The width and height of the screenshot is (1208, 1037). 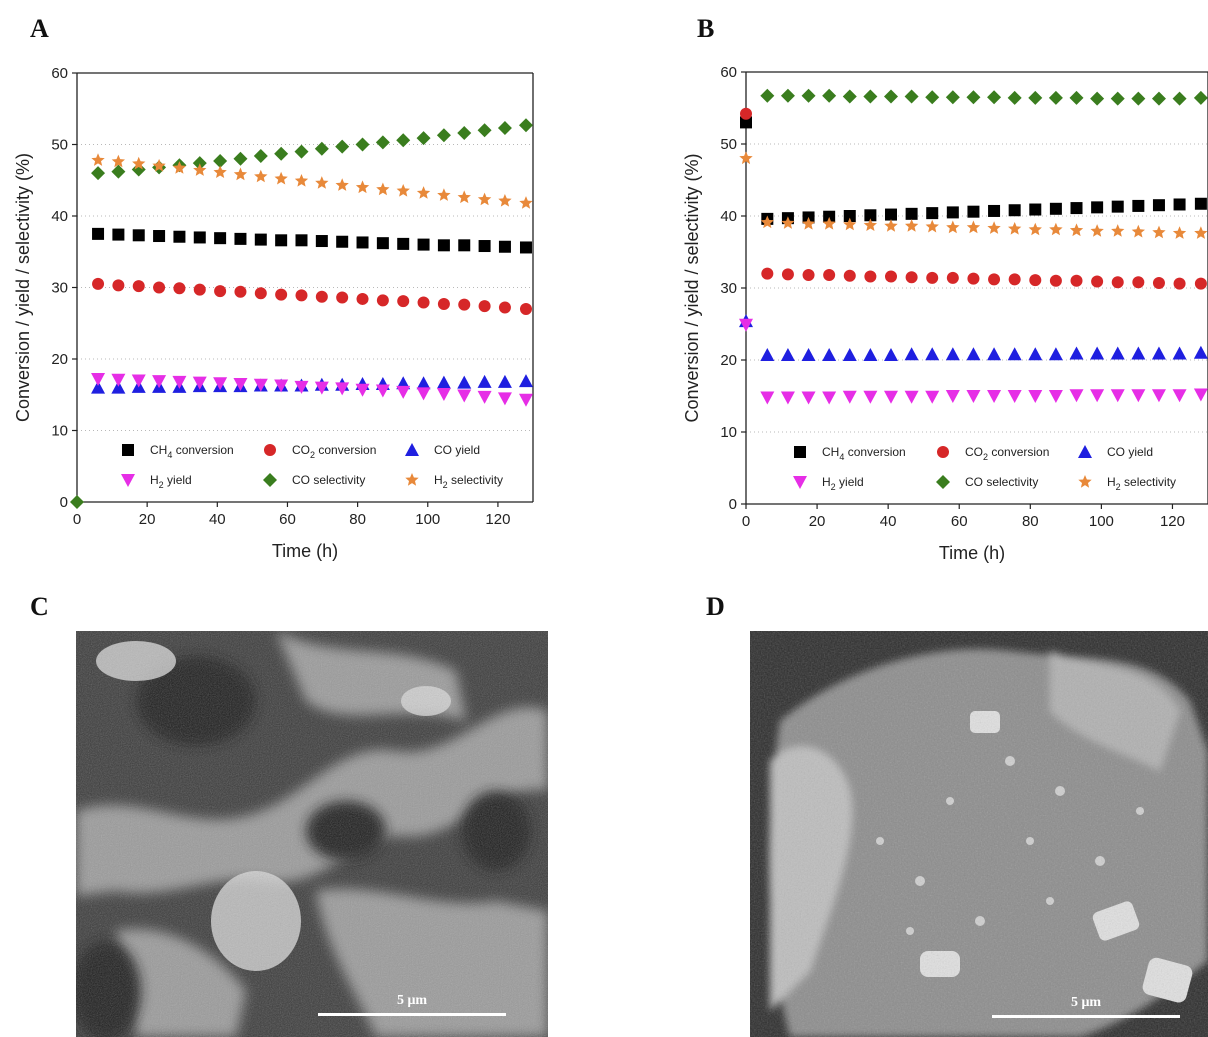 I want to click on initial-point-h2-selectivity, so click(x=746, y=158).